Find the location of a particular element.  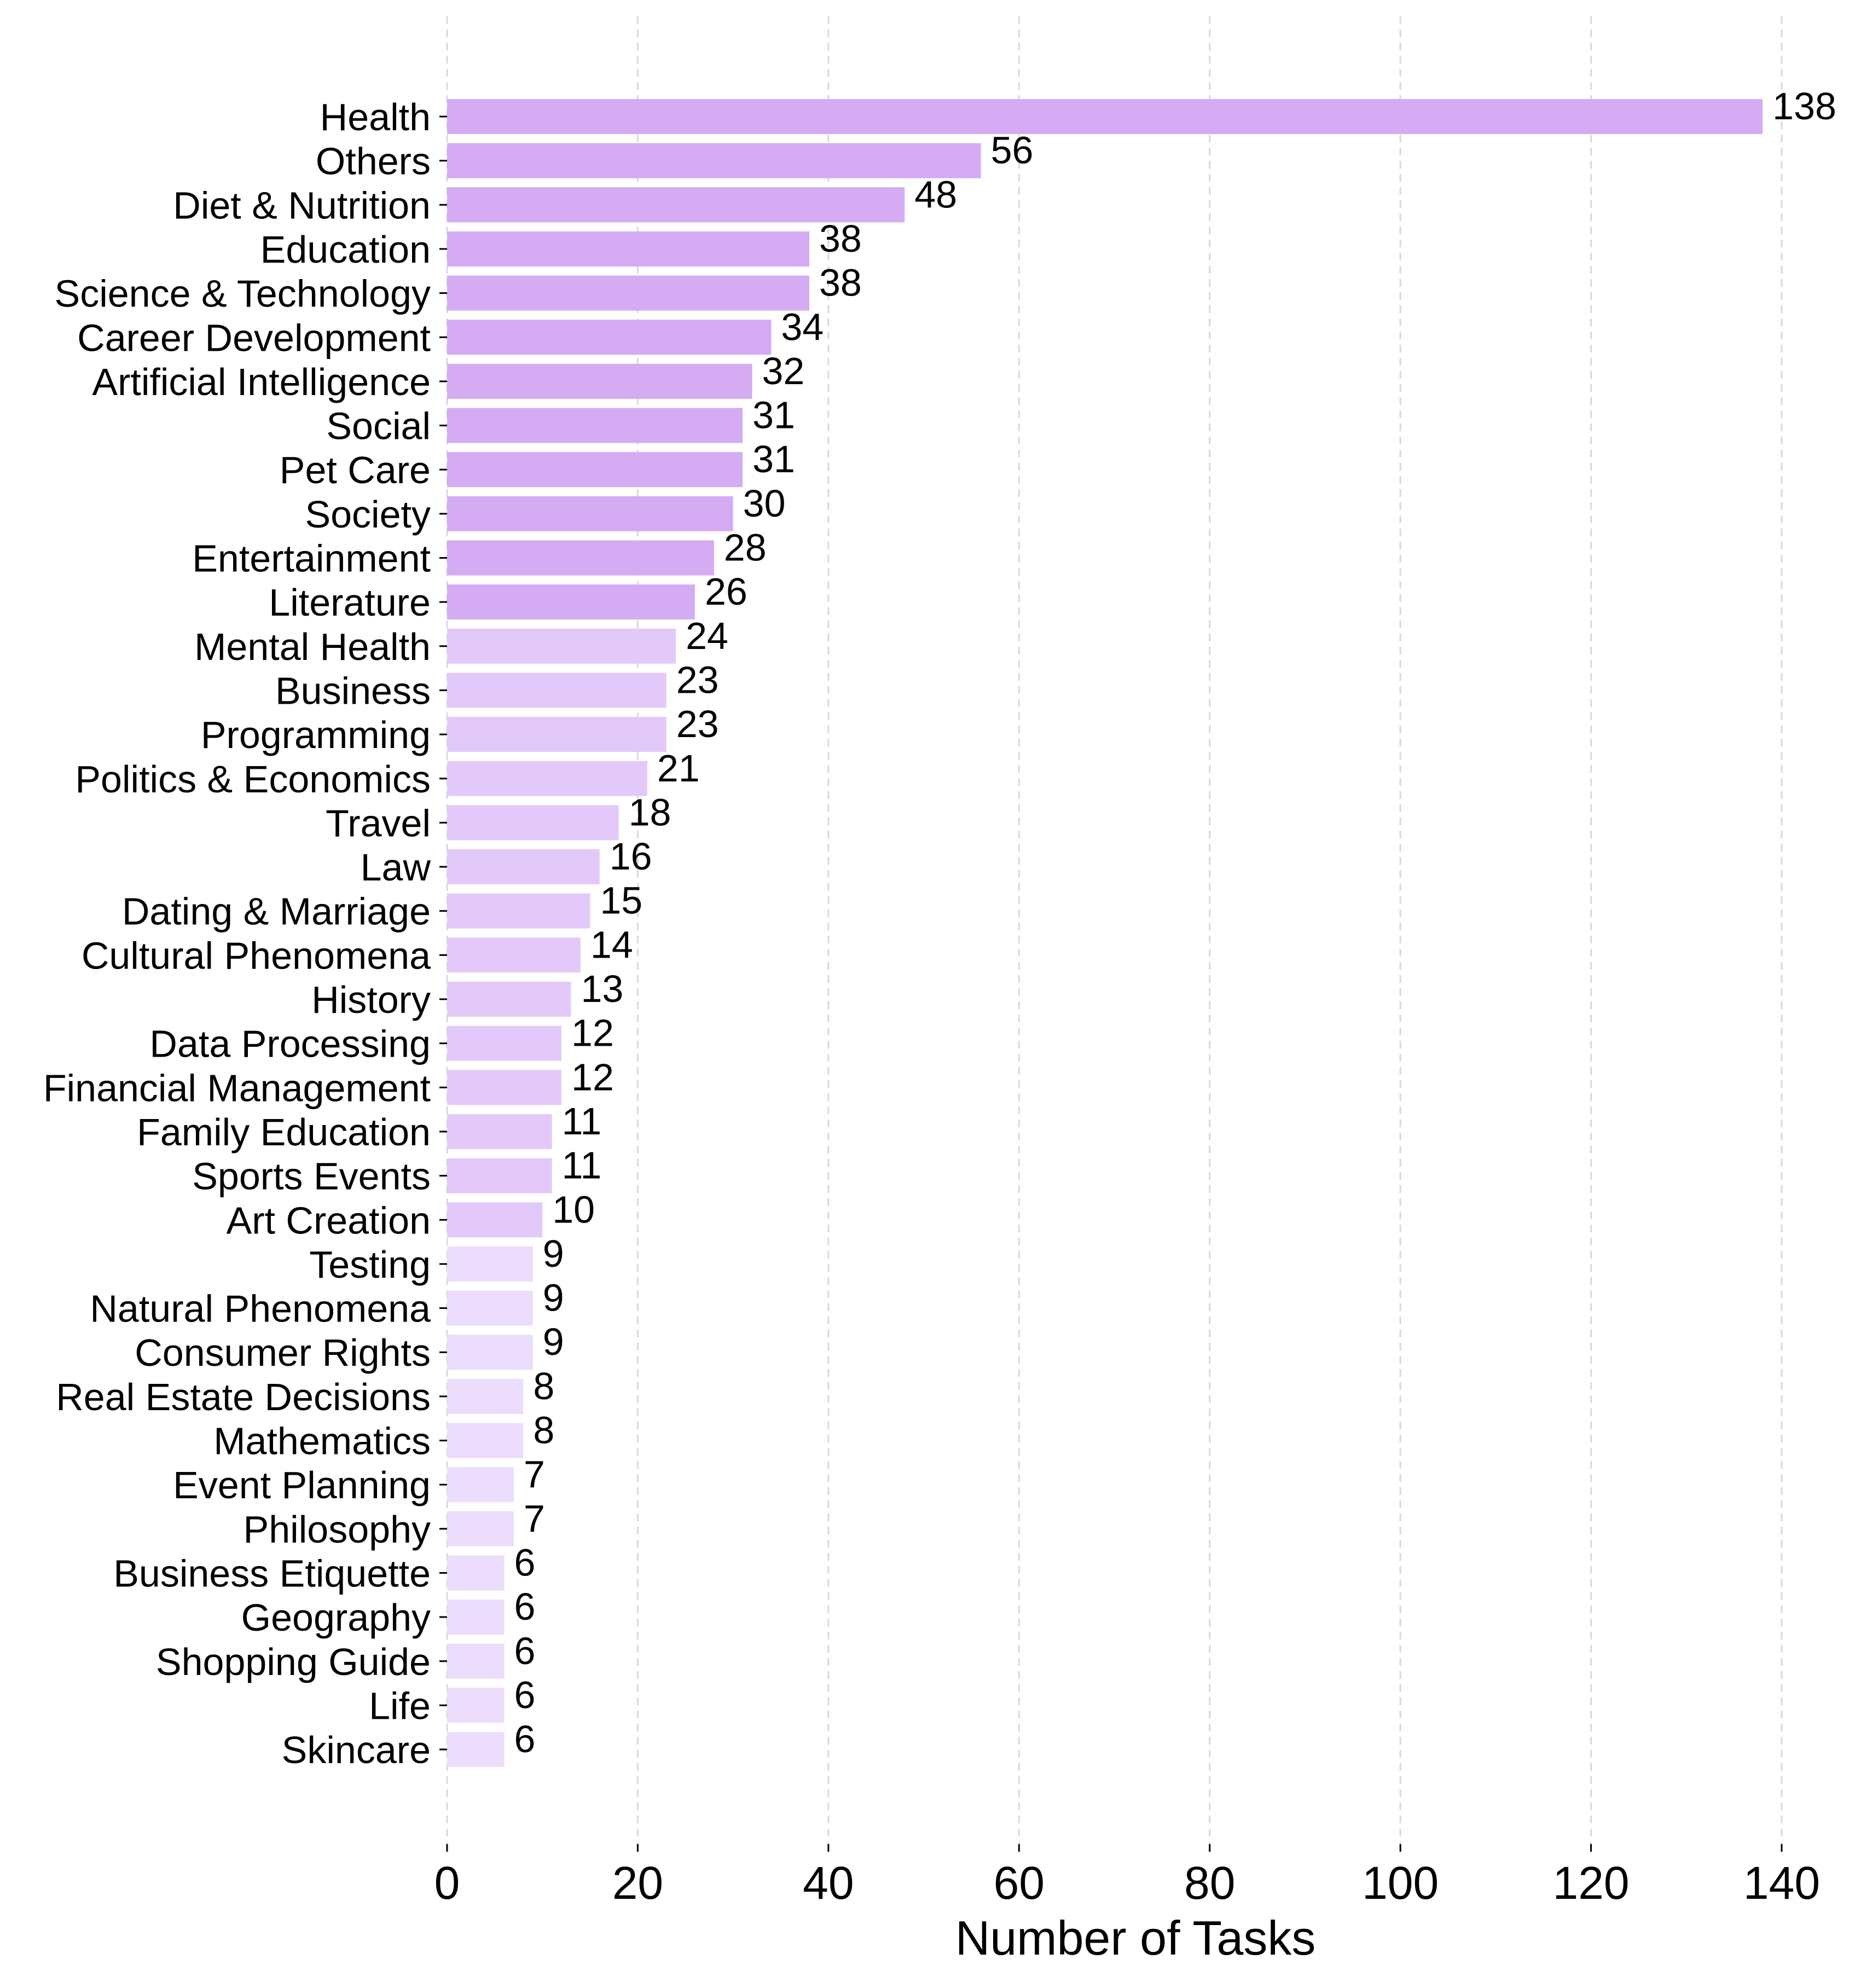

category-label: Sports Events is located at coordinates (311, 1176).